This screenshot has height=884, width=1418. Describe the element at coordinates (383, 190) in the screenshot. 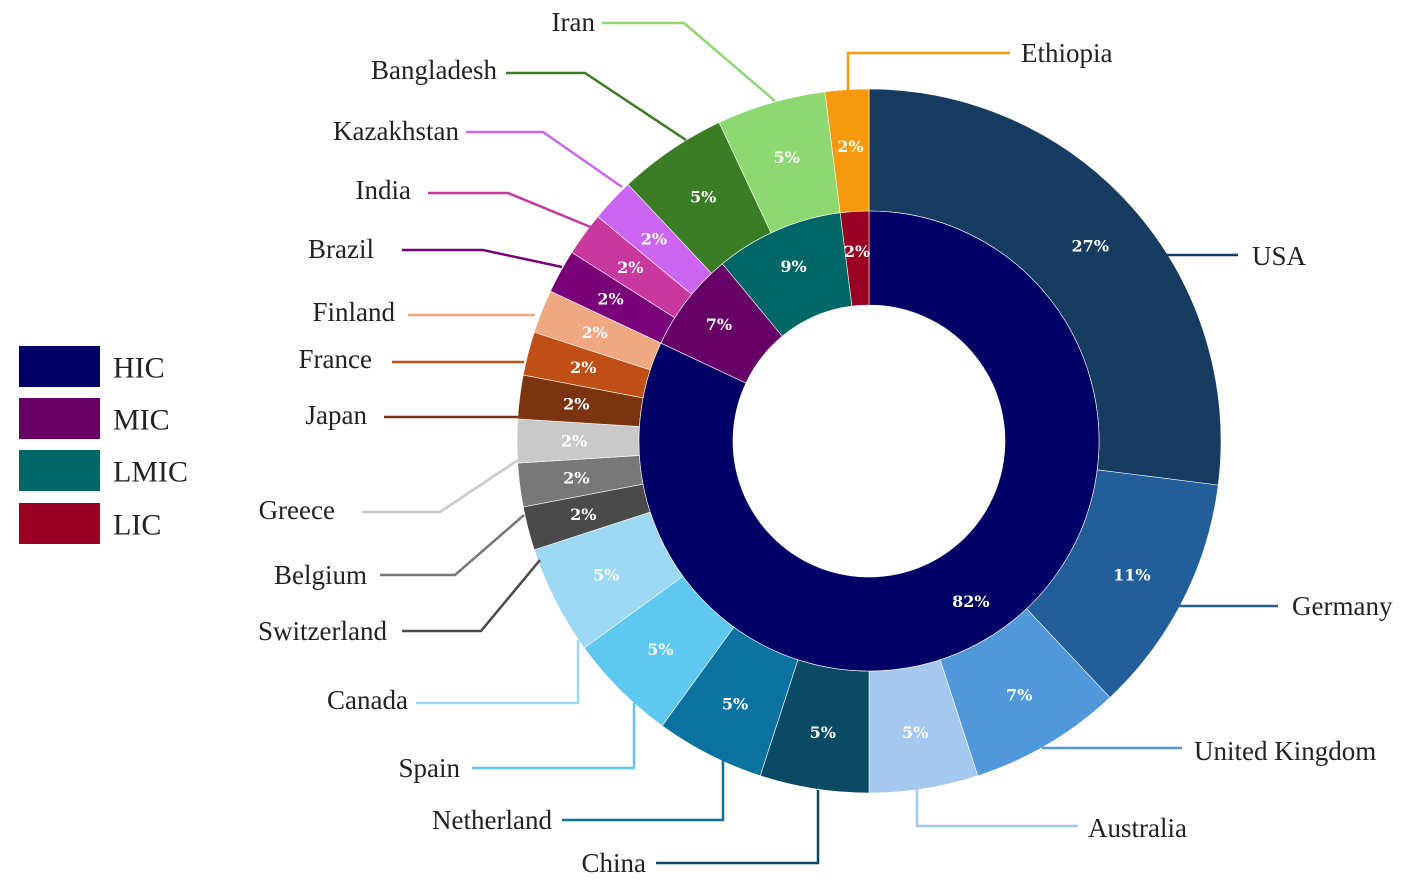

I see `india-label: India` at that location.